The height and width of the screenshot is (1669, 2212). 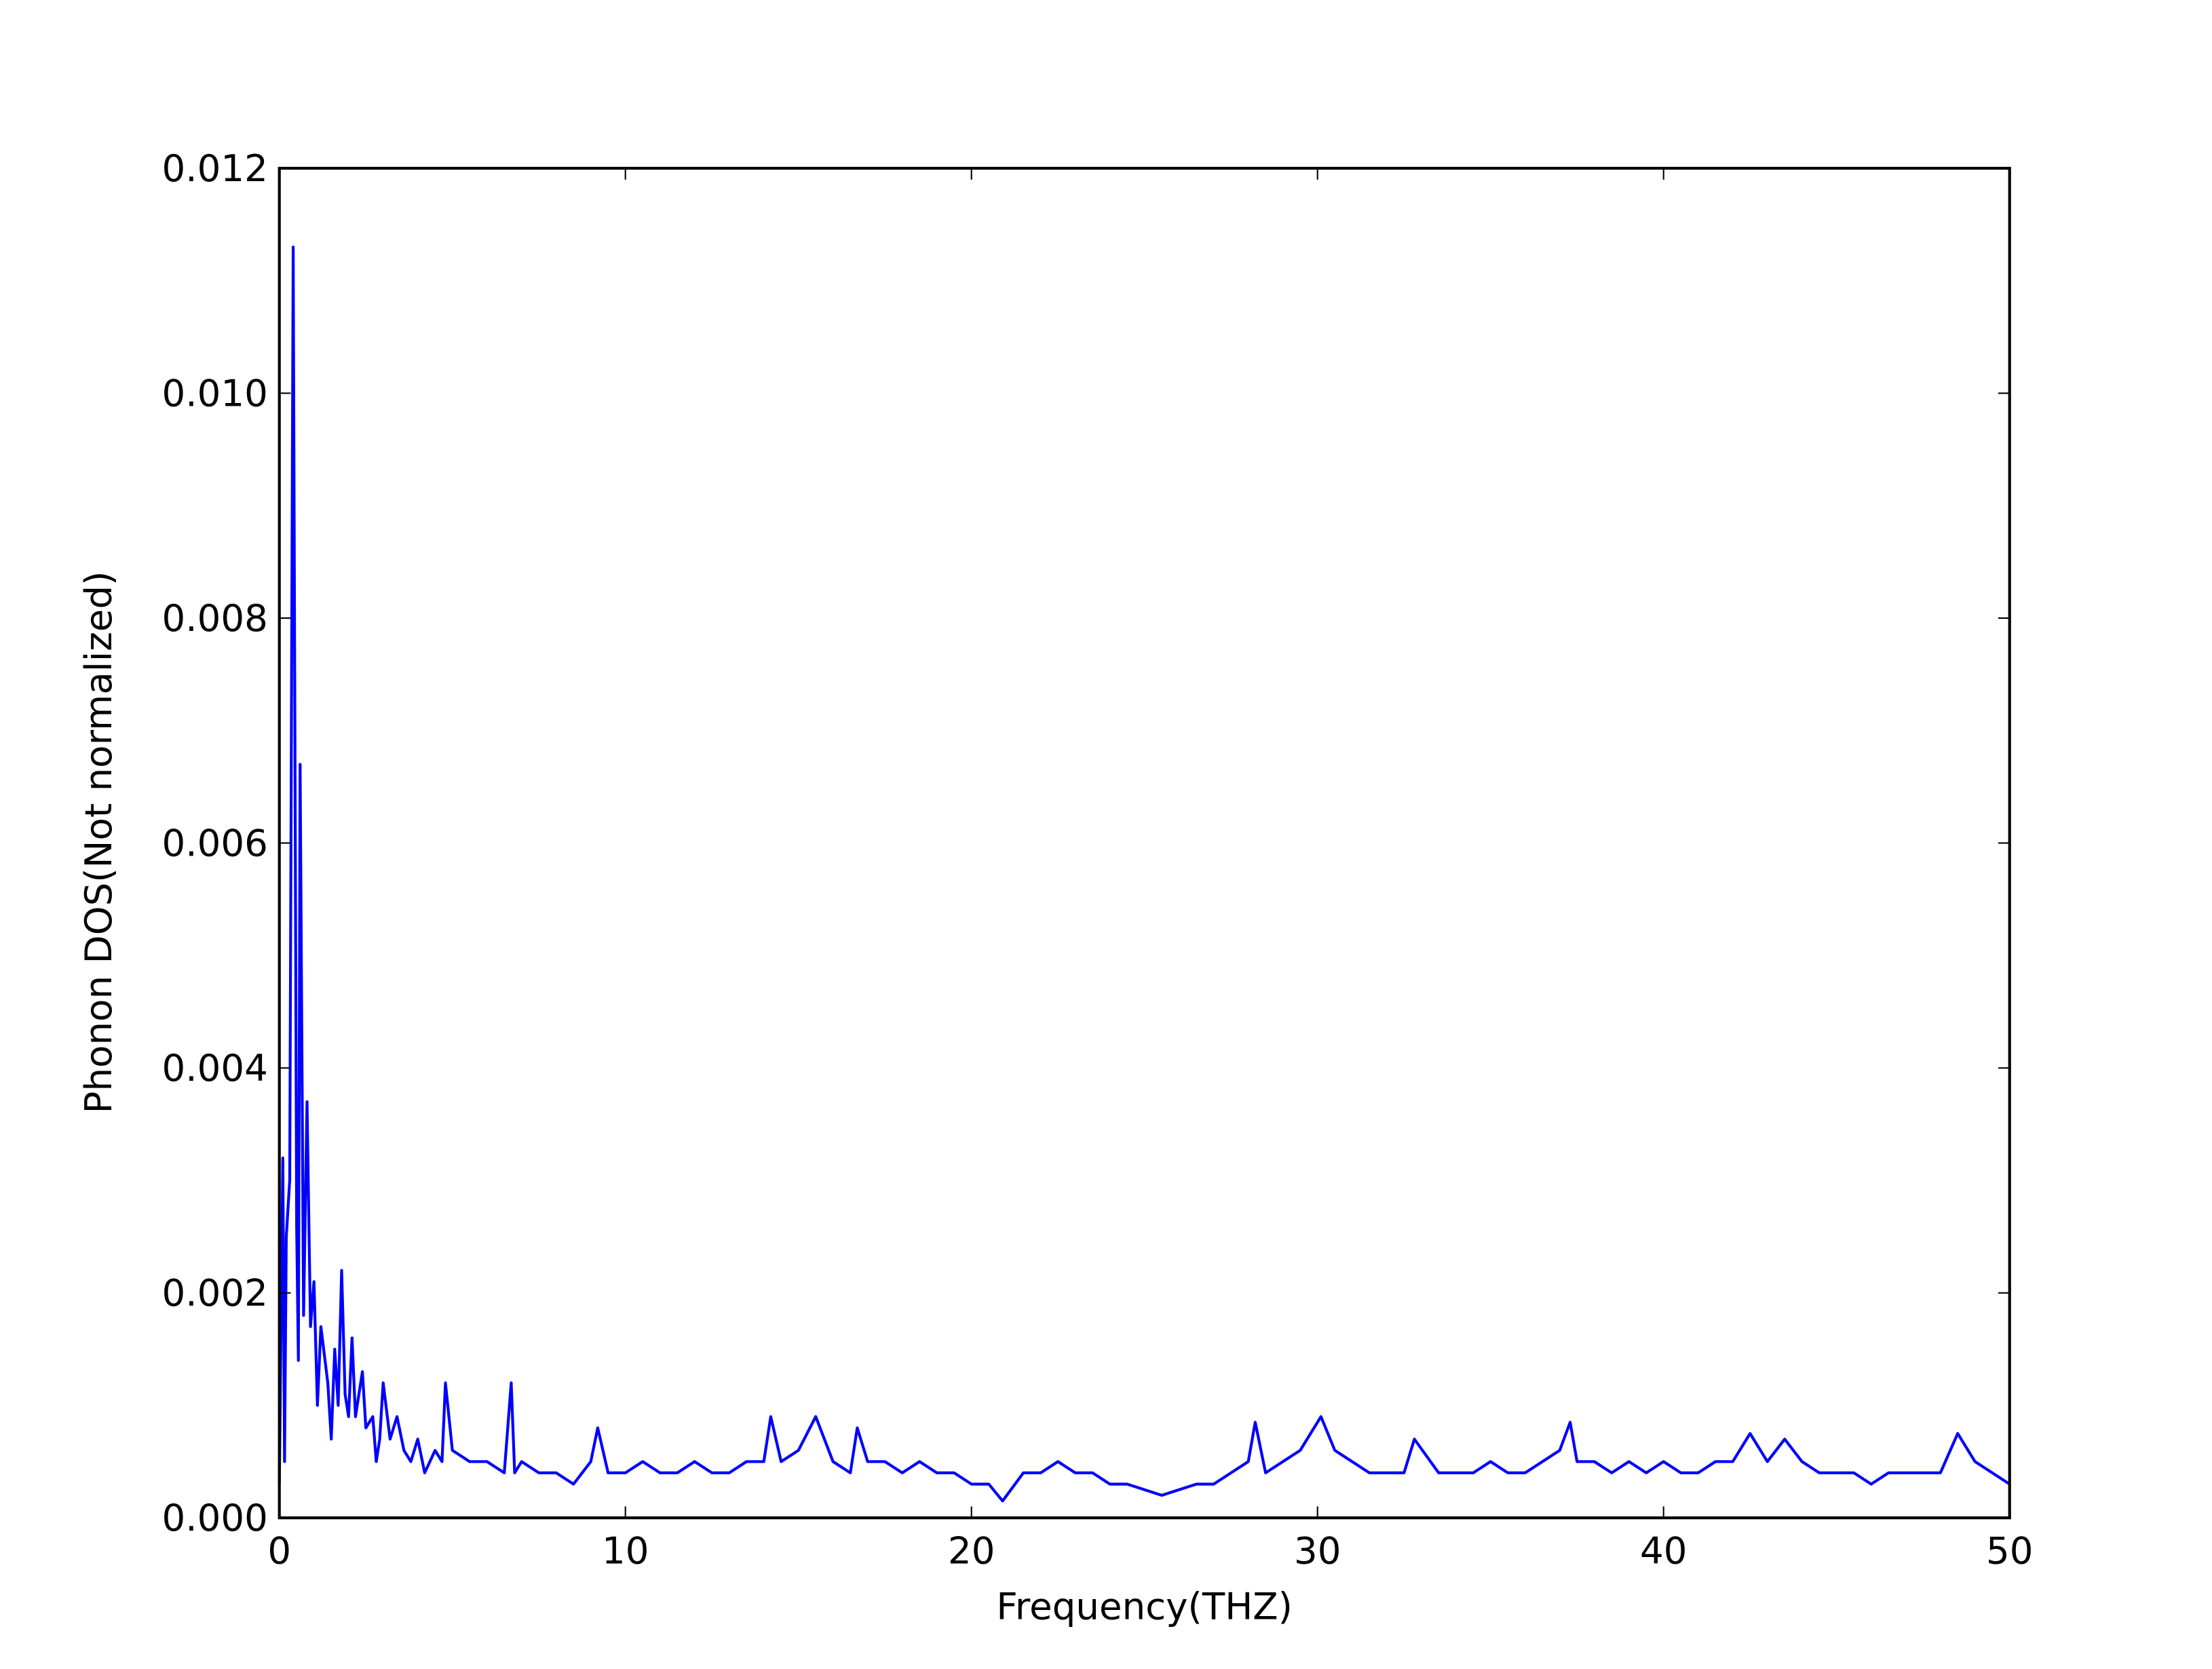 What do you see at coordinates (215, 1293) in the screenshot?
I see `y-tick-label: 0.002` at bounding box center [215, 1293].